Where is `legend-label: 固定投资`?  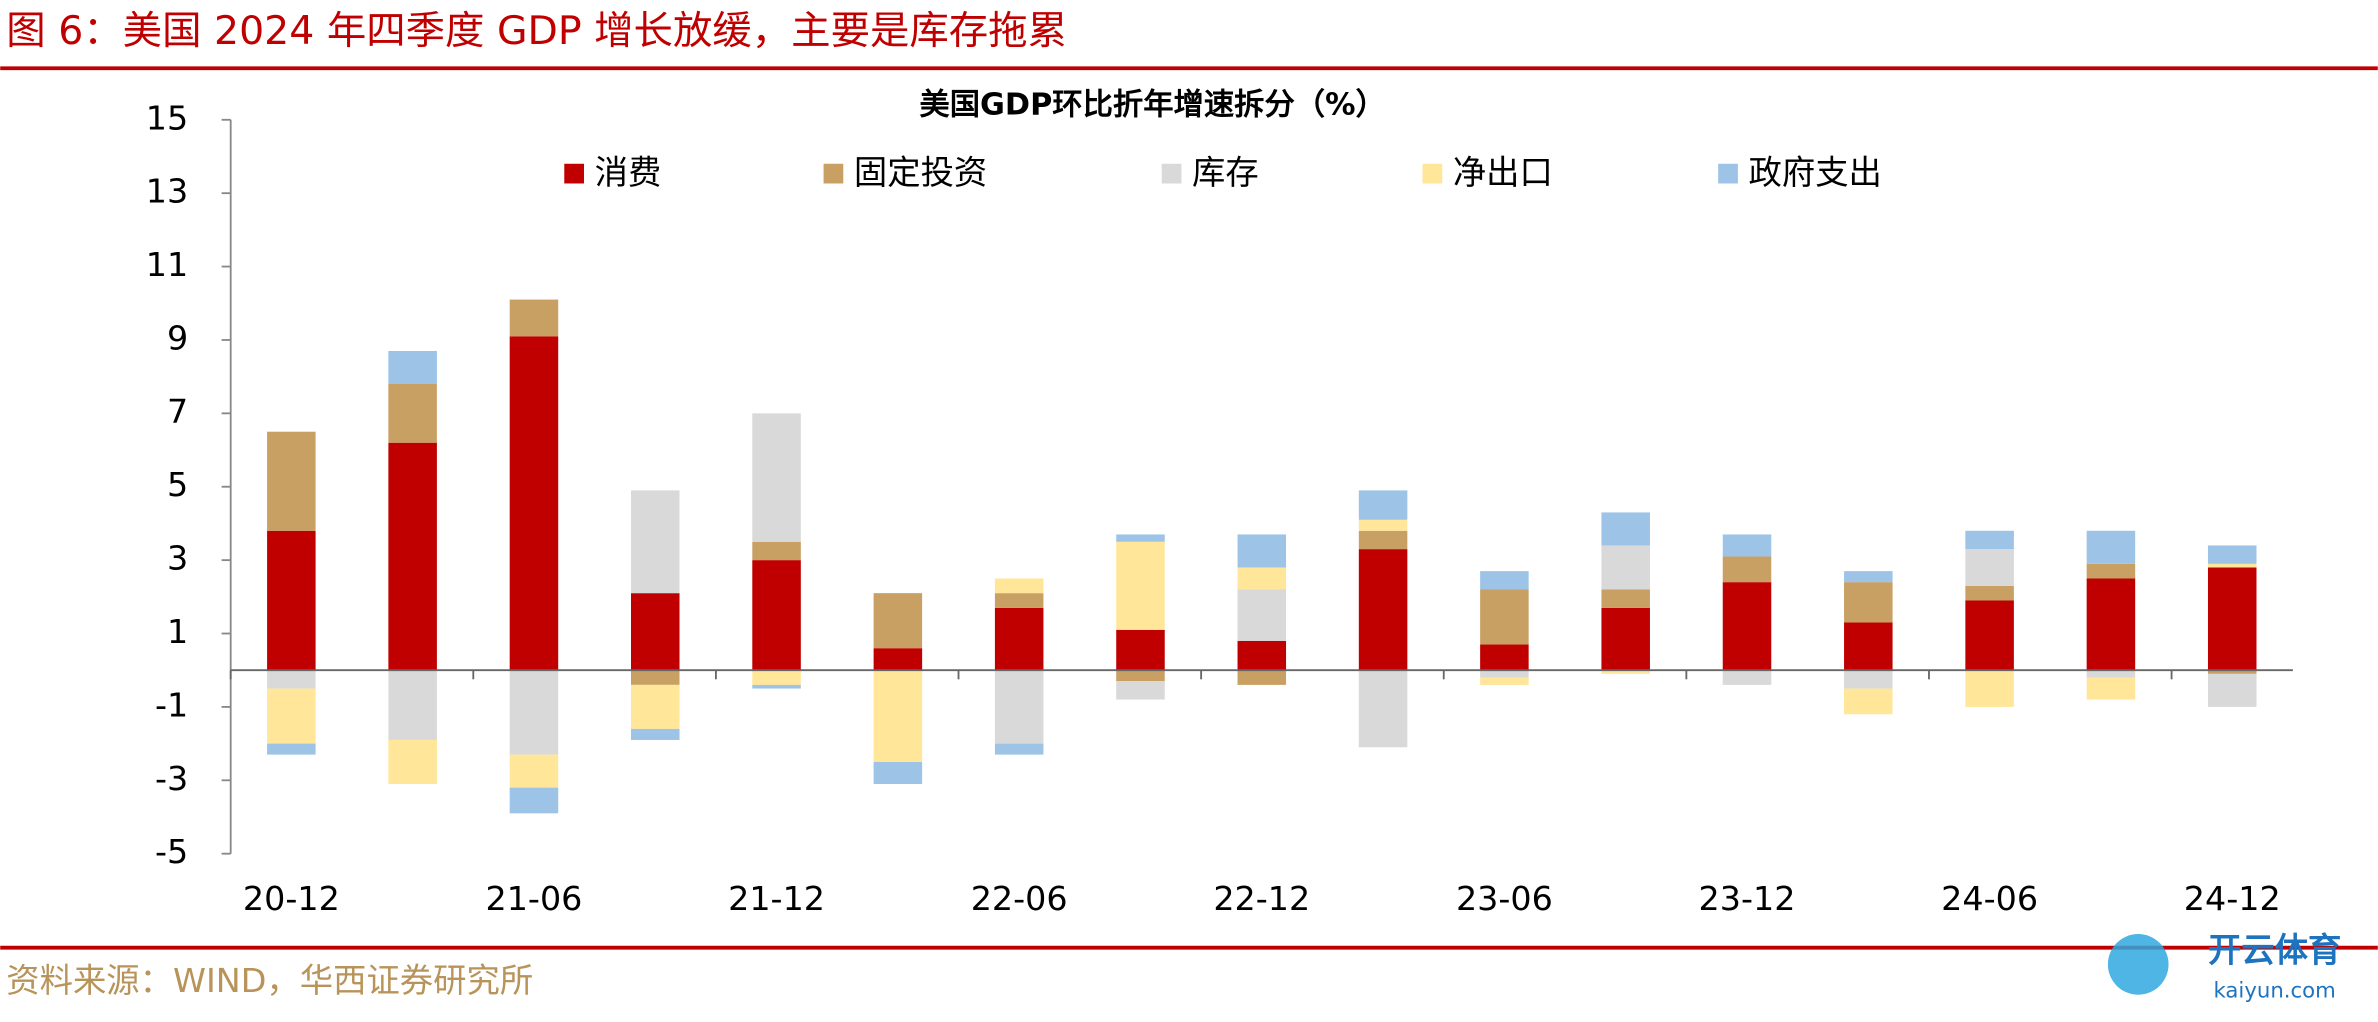 legend-label: 固定投资 is located at coordinates (920, 172).